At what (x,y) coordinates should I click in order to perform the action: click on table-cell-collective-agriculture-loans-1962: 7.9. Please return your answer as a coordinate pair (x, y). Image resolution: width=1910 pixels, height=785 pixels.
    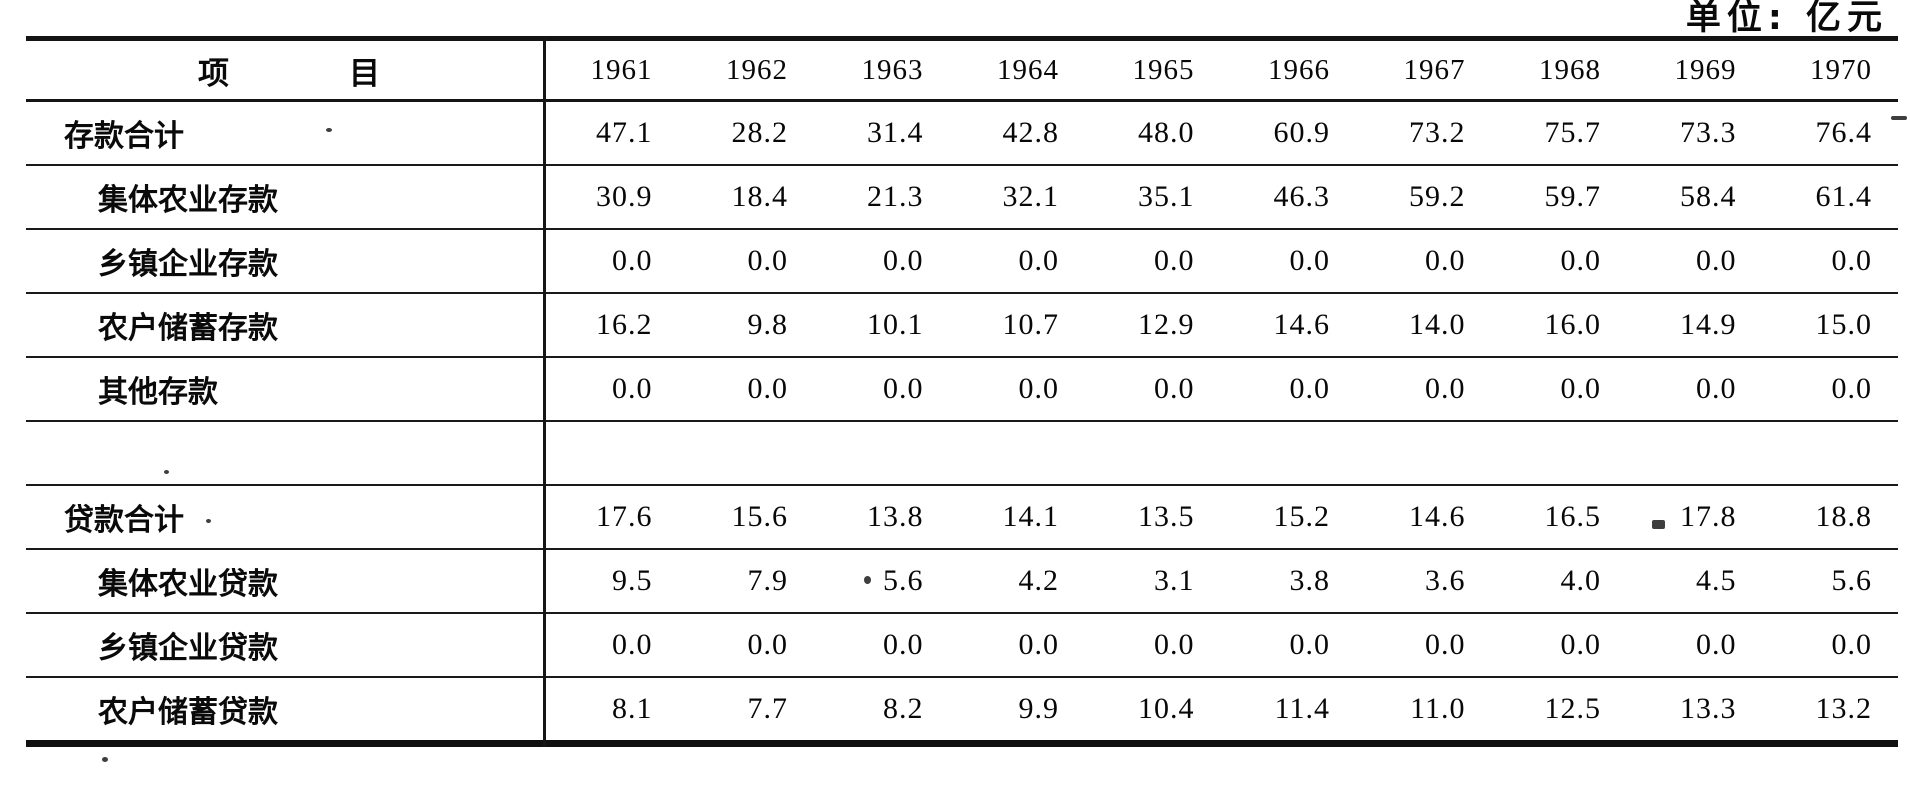
    Looking at the image, I should click on (767, 580).